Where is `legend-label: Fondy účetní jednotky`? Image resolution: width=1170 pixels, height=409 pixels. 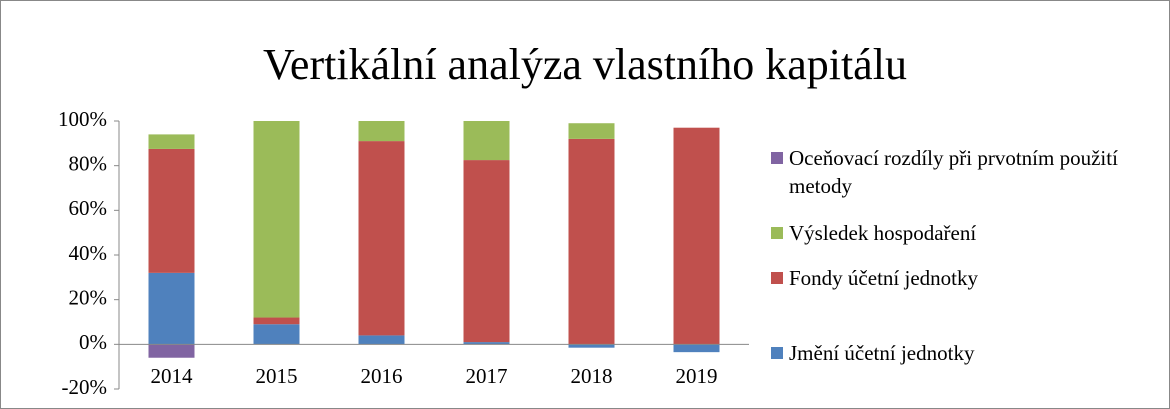
legend-label: Fondy účetní jednotky is located at coordinates (883, 278).